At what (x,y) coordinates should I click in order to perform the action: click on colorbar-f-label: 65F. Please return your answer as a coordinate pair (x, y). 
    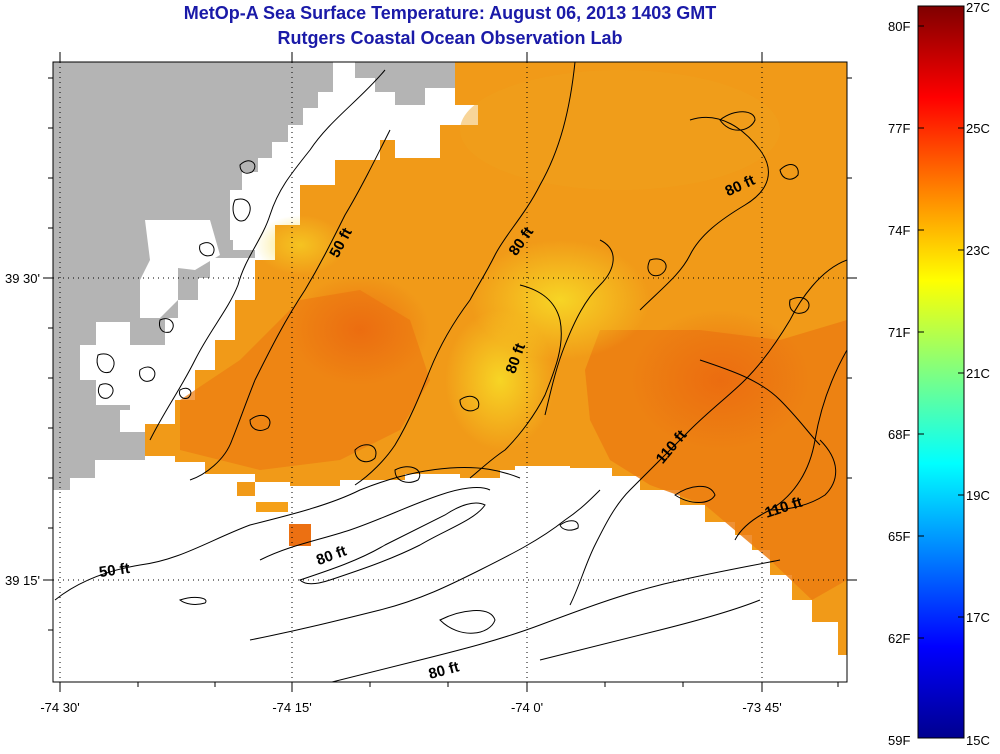
    Looking at the image, I should click on (899, 536).